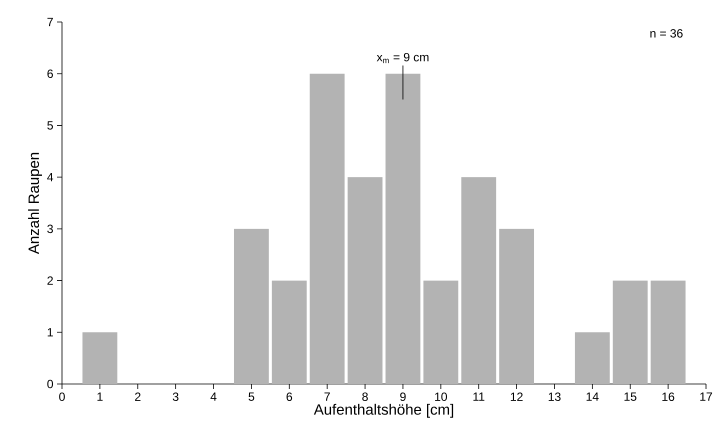 The image size is (717, 448). Describe the element at coordinates (384, 411) in the screenshot. I see `x-axis-title: Aufenthaltshöhe [cm]` at that location.